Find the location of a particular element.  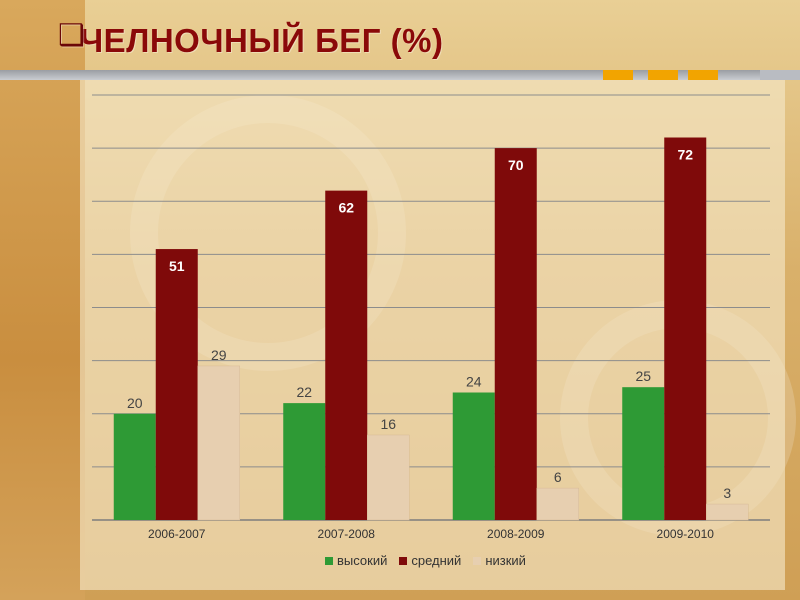

data-label: 22 is located at coordinates (304, 392).